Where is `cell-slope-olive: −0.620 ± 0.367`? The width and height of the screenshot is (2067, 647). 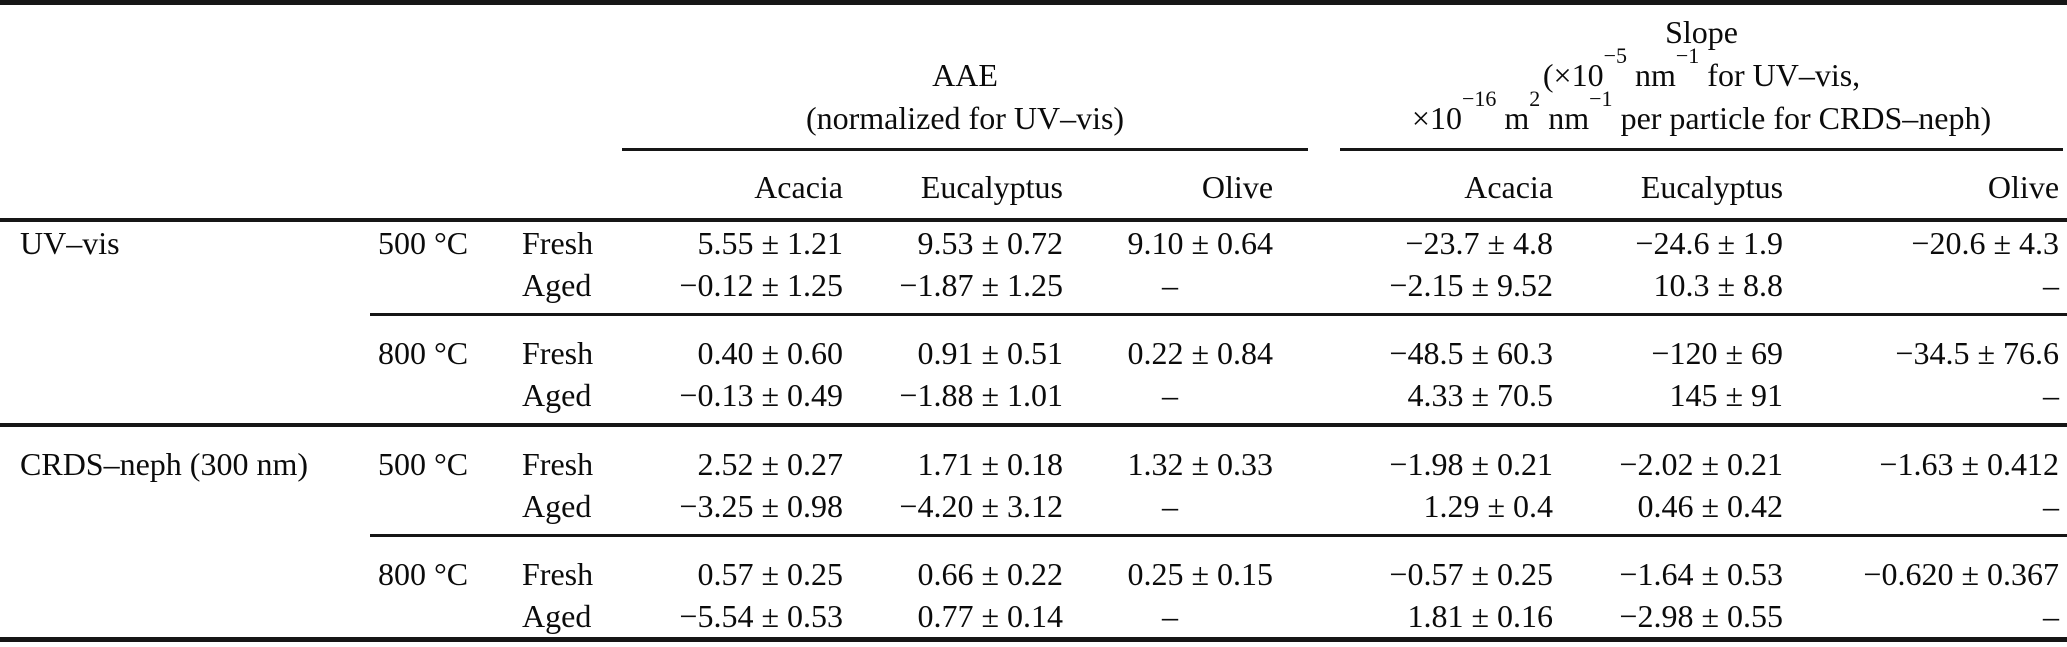
cell-slope-olive: −0.620 ± 0.367 is located at coordinates (1961, 573).